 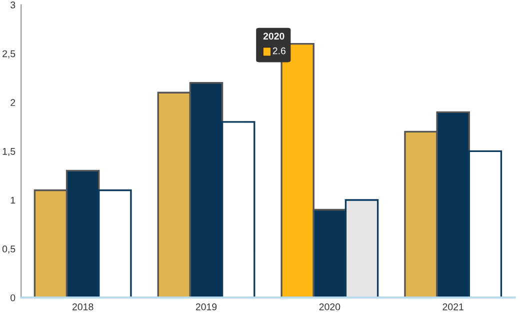 What do you see at coordinates (13, 298) in the screenshot?
I see `y-tick-label: 0` at bounding box center [13, 298].